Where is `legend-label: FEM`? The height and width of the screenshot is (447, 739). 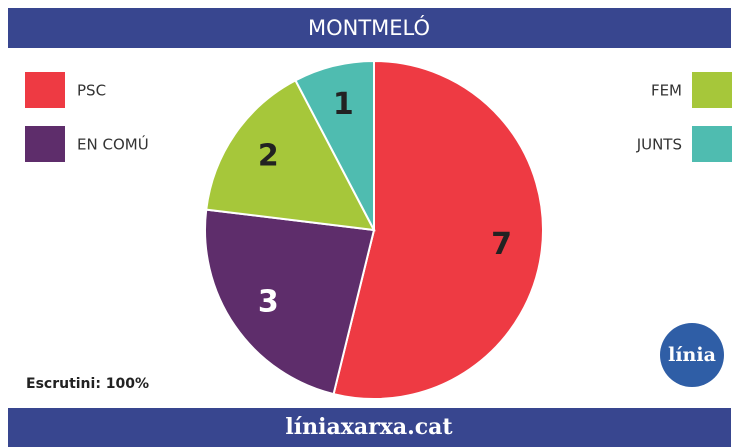
legend-label: FEM is located at coordinates (666, 91).